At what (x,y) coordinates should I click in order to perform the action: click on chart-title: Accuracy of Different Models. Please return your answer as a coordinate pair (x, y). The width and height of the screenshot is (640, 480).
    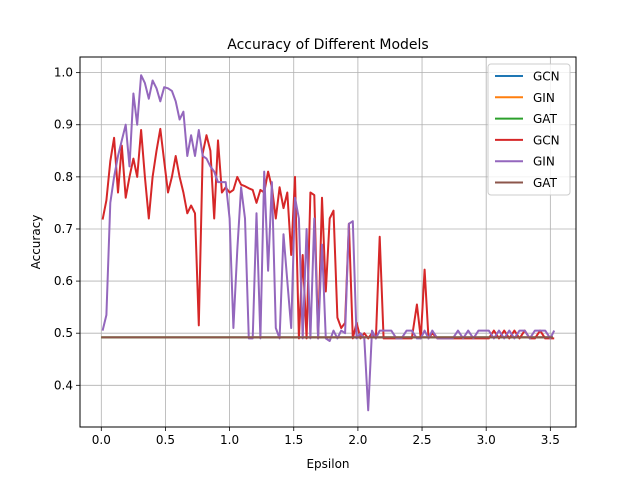
    Looking at the image, I should click on (327, 45).